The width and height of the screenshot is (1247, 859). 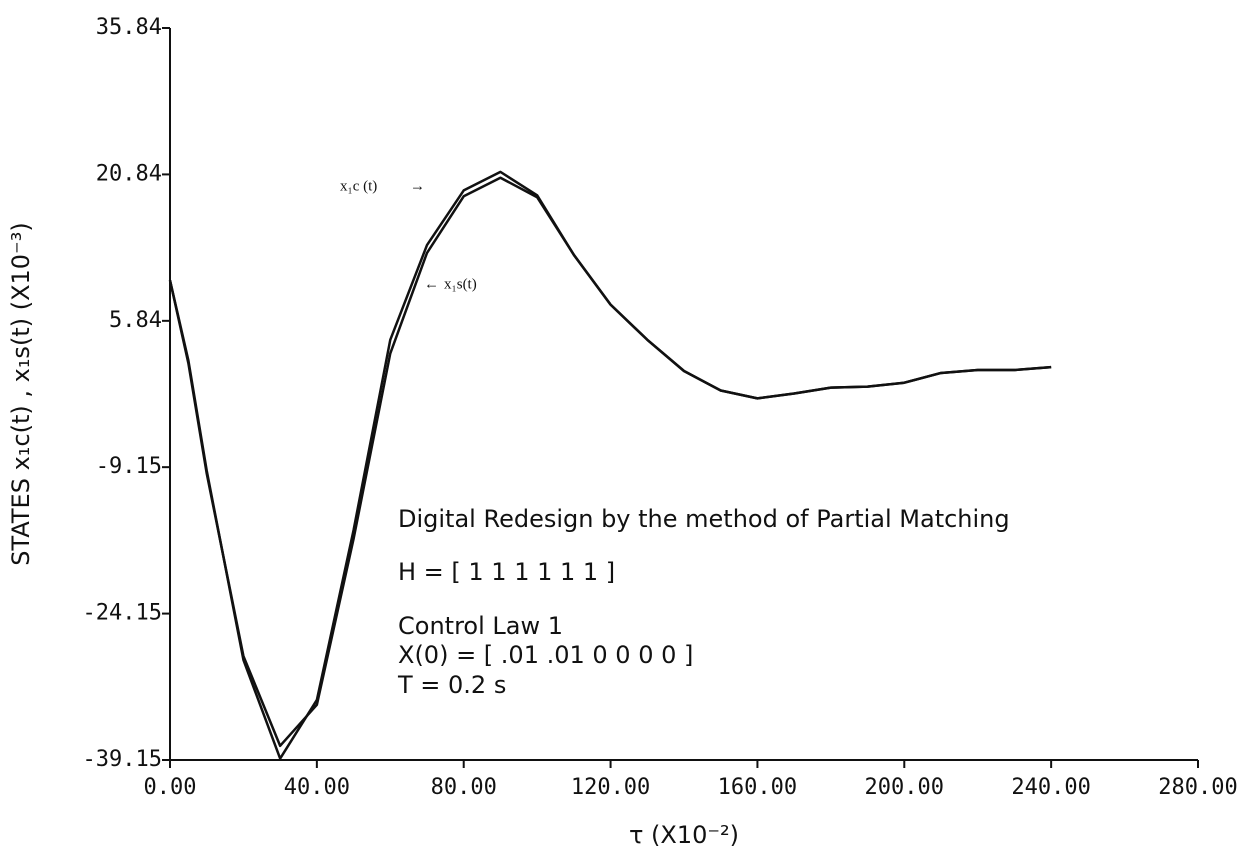 I want to click on y-tick-label: 5.84, so click(x=135, y=320).